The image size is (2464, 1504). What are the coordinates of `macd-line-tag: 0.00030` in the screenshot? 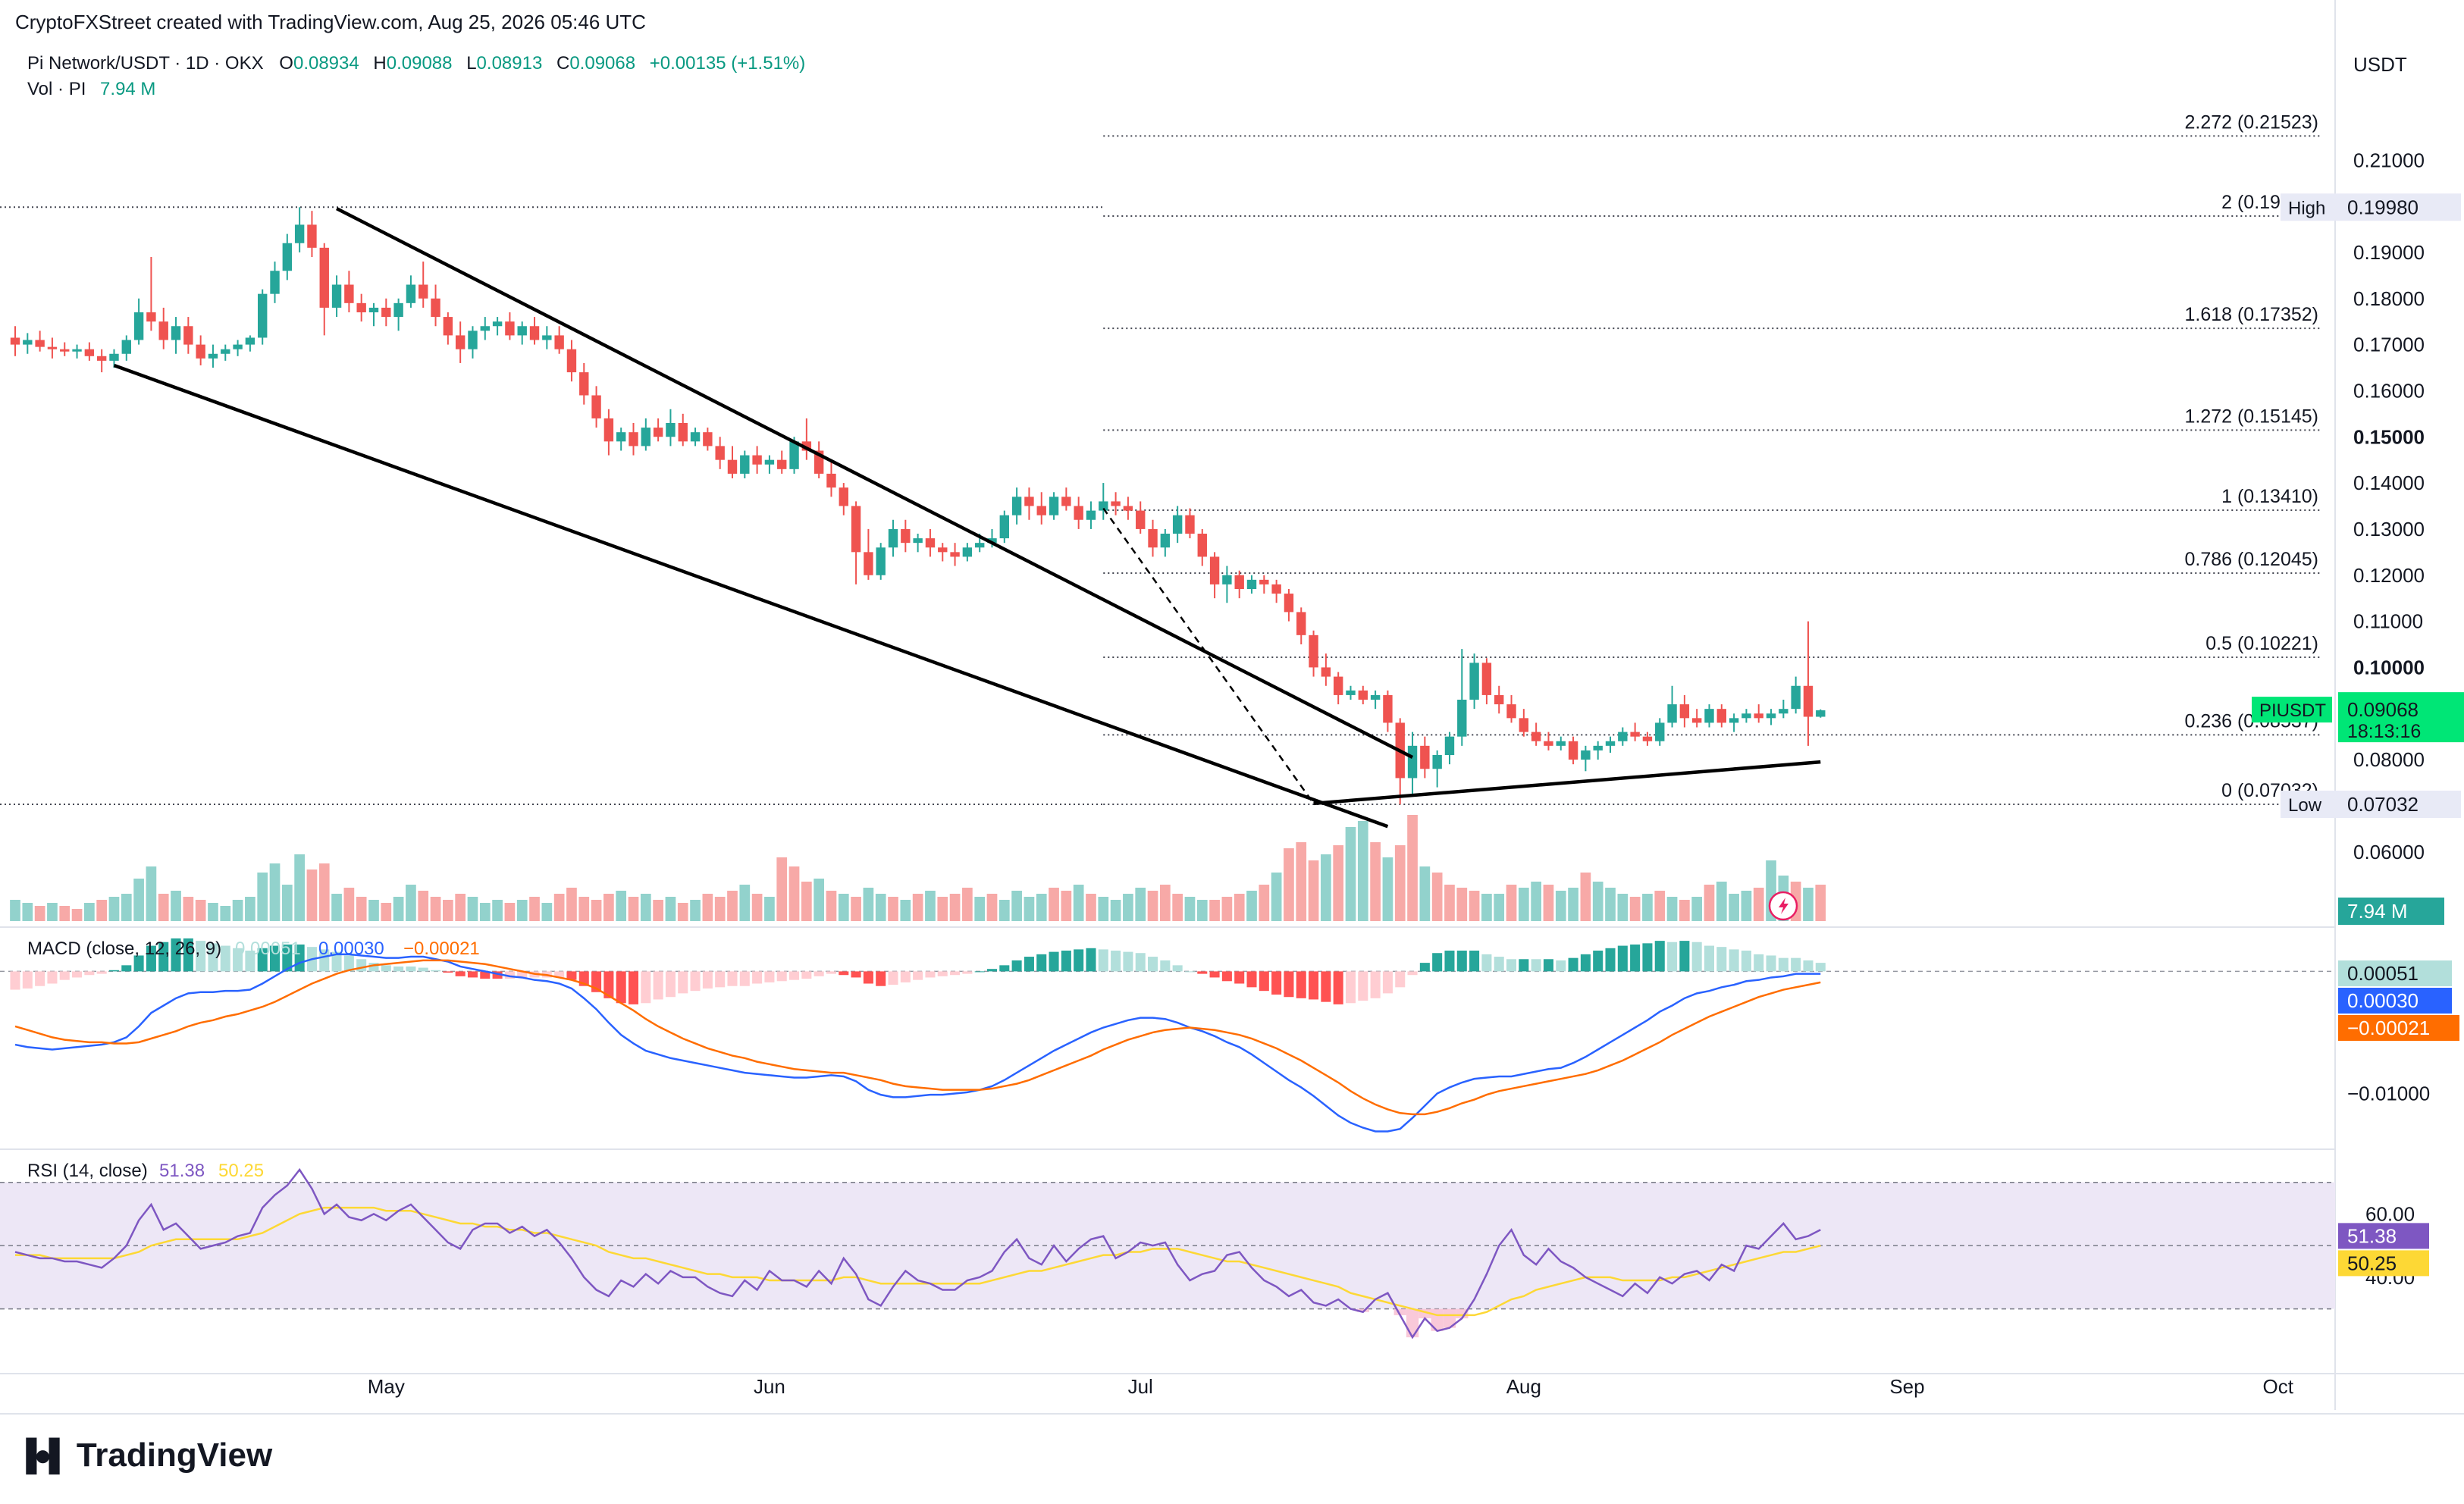 It's located at (2383, 1000).